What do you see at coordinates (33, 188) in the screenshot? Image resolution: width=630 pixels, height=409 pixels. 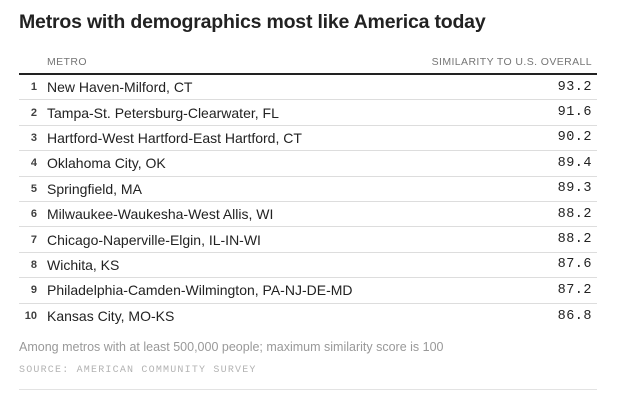 I see `rank-cell: 5` at bounding box center [33, 188].